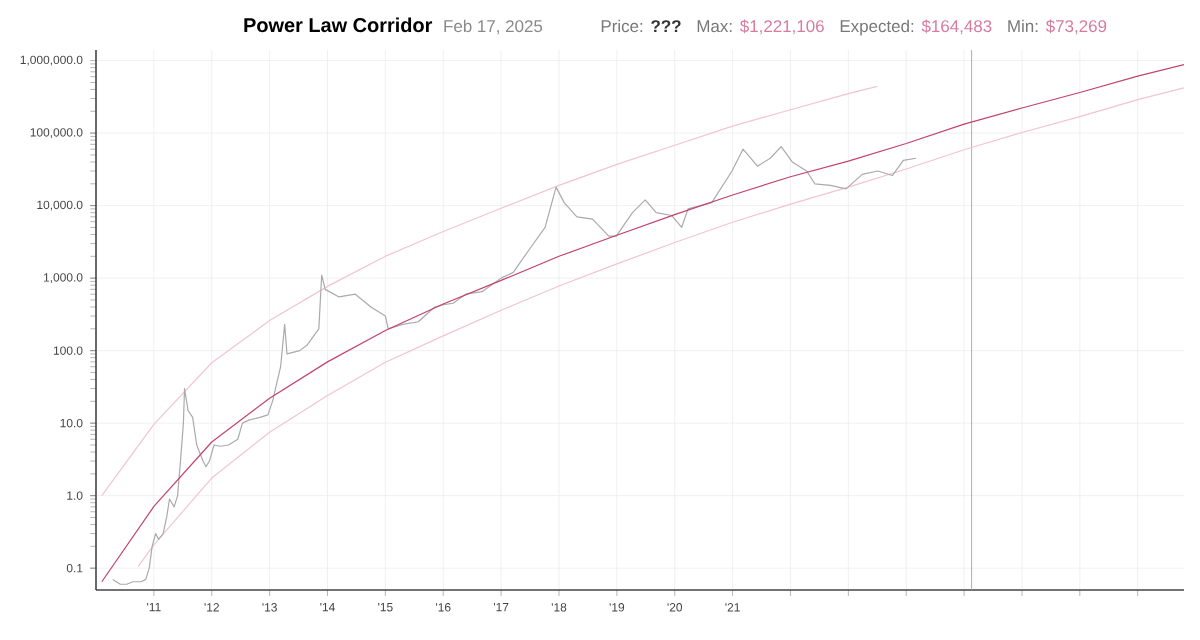 The width and height of the screenshot is (1200, 640). Describe the element at coordinates (1023, 25) in the screenshot. I see `text: Min:` at that location.